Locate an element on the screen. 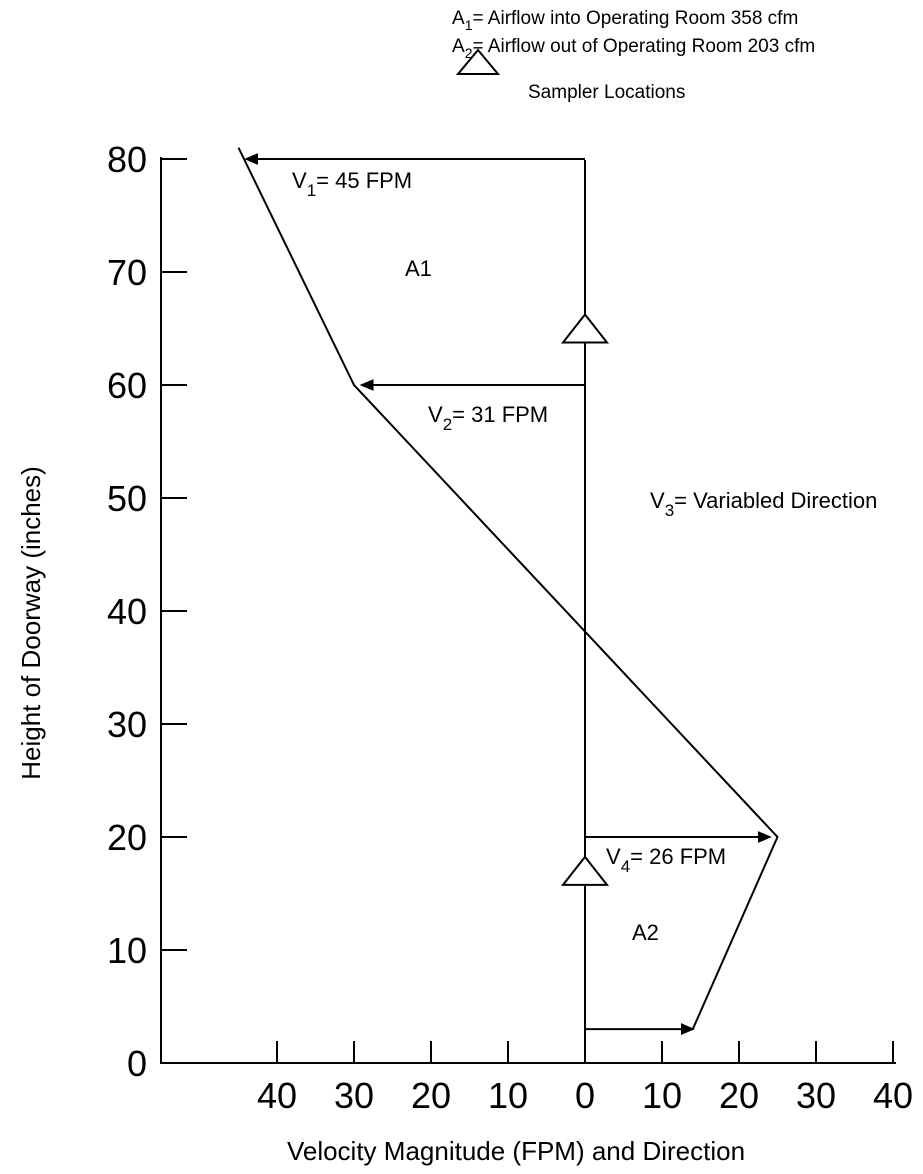 This screenshot has width=923, height=1174. v2-text: = 31 FPM is located at coordinates (500, 414).